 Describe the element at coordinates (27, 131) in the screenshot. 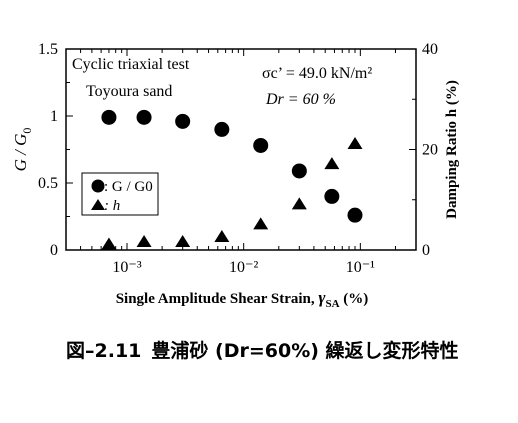

I see `y-left-label-sub: 0` at that location.